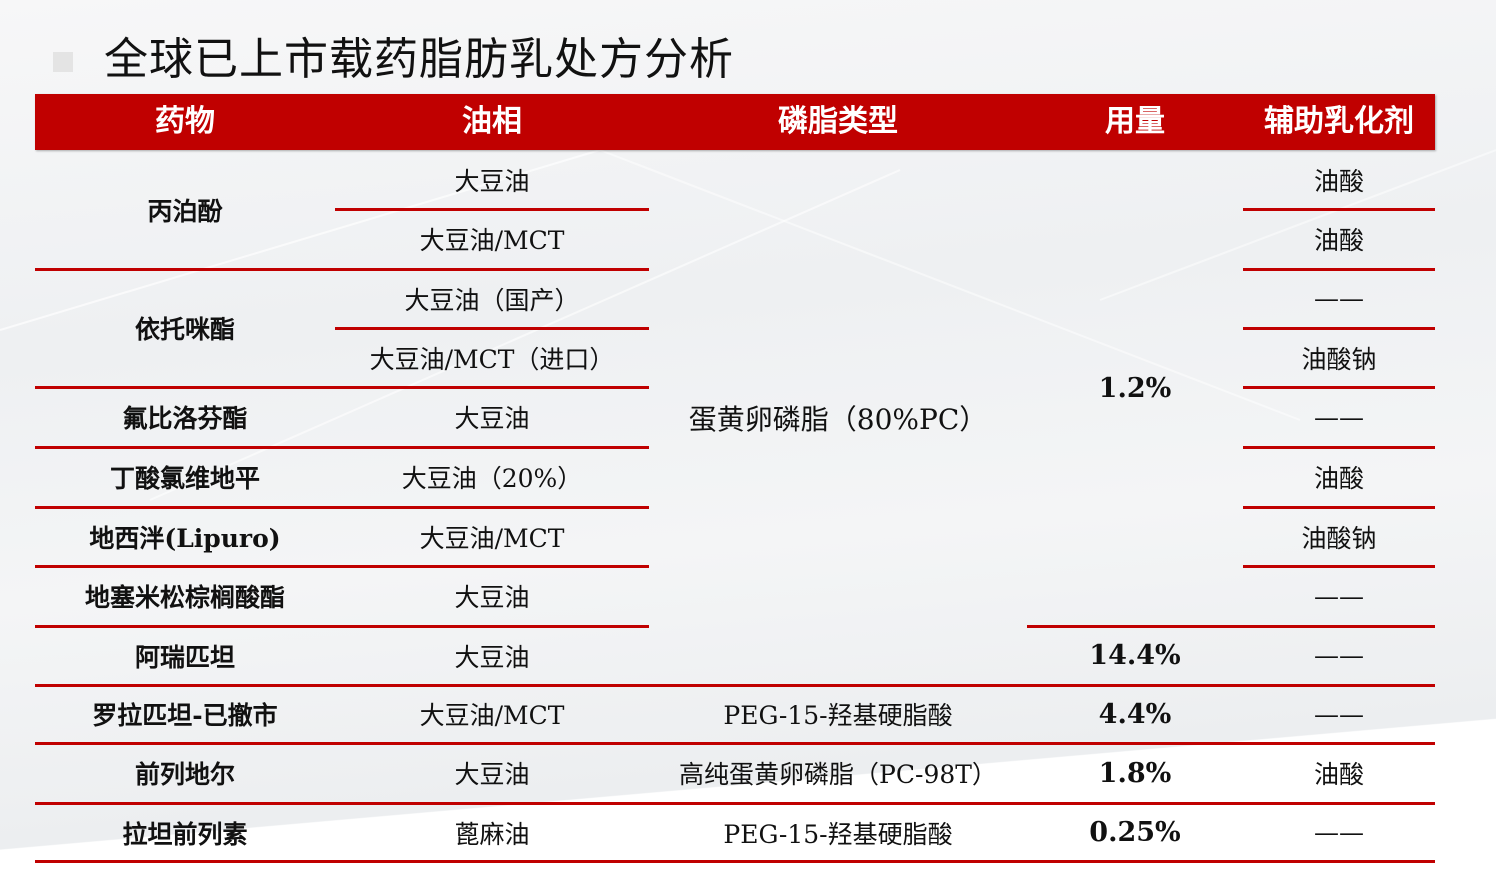  Describe the element at coordinates (1135, 773) in the screenshot. I see `dosage-cell: 1.8%` at that location.